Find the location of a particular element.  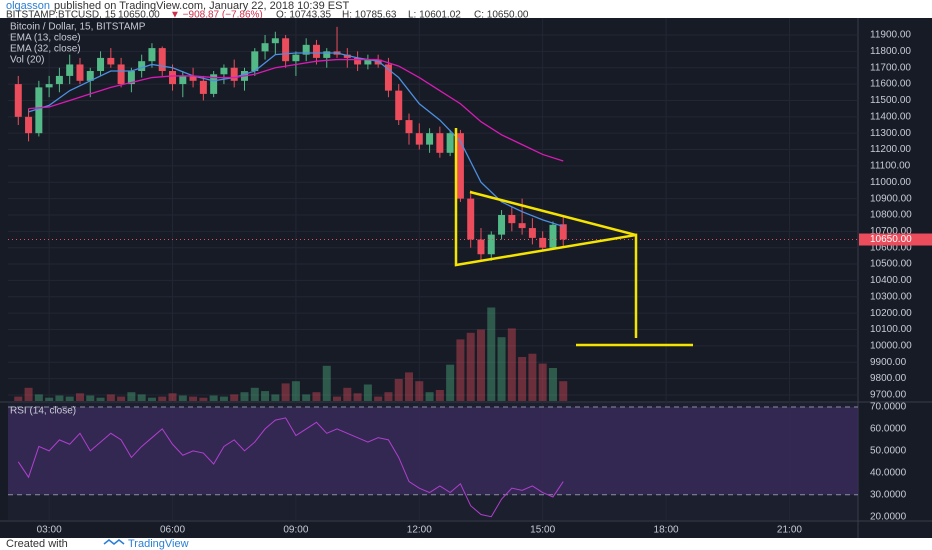

last-price-tag is located at coordinates (895, 239).